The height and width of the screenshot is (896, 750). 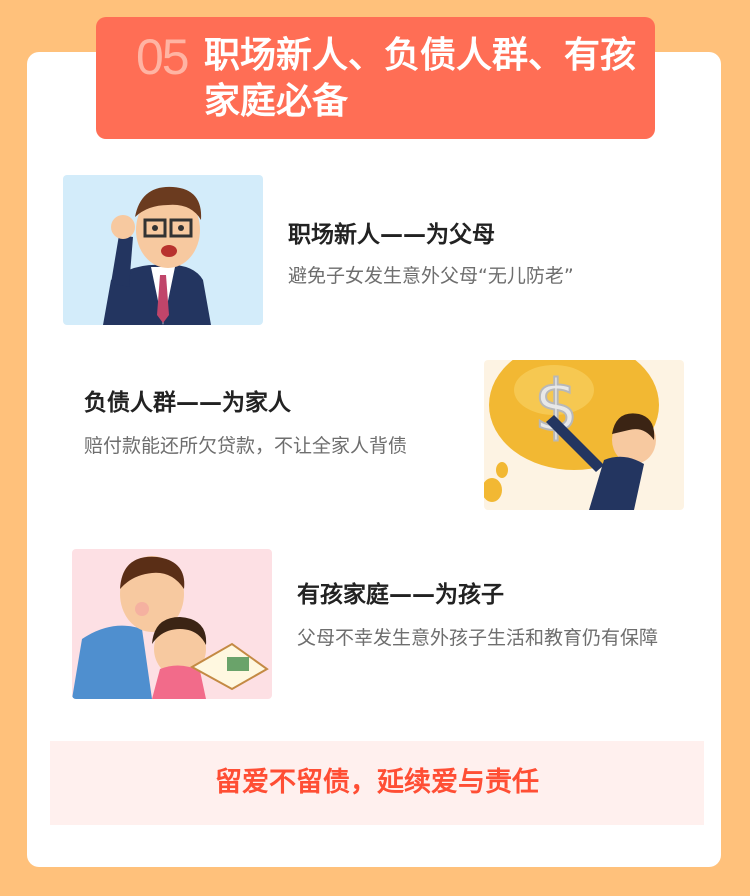 What do you see at coordinates (391, 235) in the screenshot?
I see `section-heading: 职场新人——为父母` at bounding box center [391, 235].